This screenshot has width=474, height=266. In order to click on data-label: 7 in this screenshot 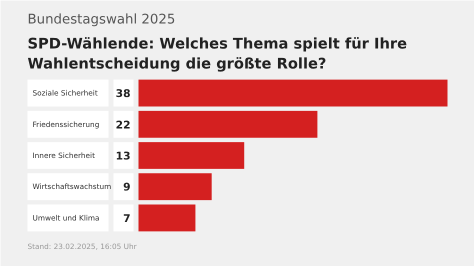, I will do `click(127, 218)`.